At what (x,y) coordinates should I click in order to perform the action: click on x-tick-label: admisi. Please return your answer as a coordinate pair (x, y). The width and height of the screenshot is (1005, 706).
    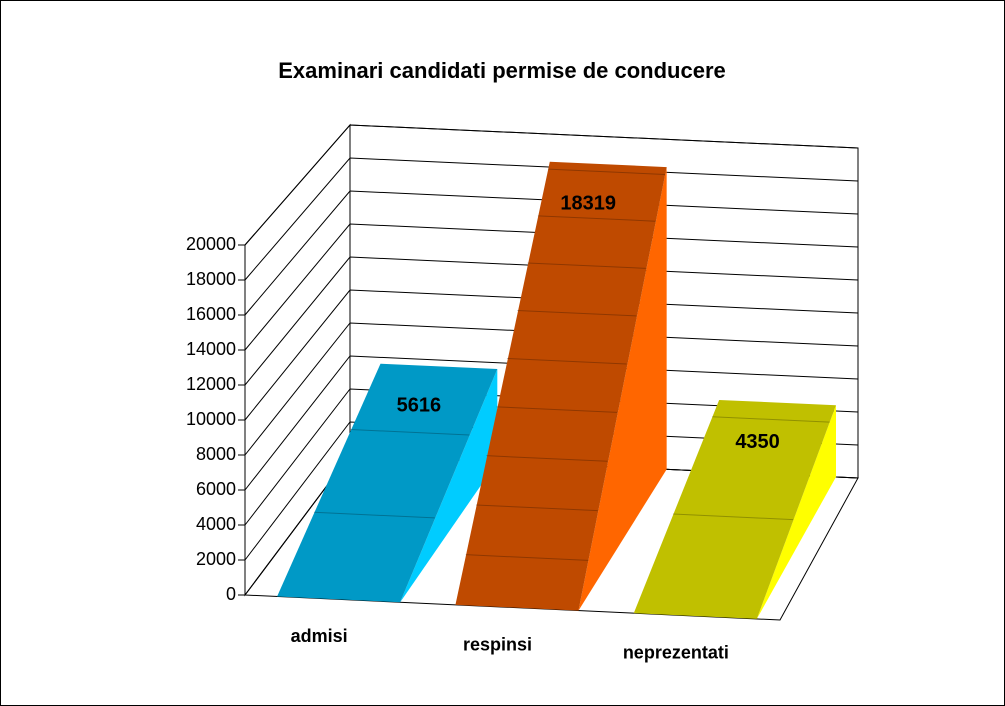
    Looking at the image, I should click on (319, 636).